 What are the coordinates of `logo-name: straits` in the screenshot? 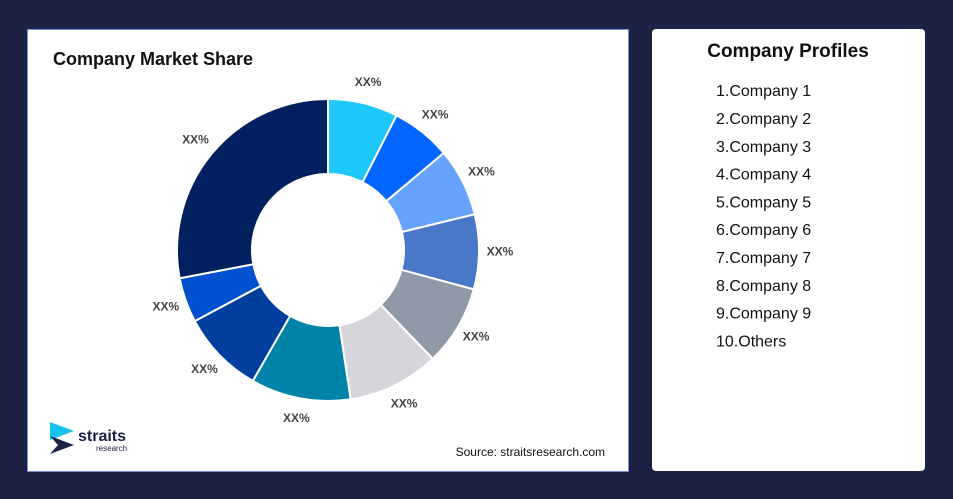 It's located at (102, 436).